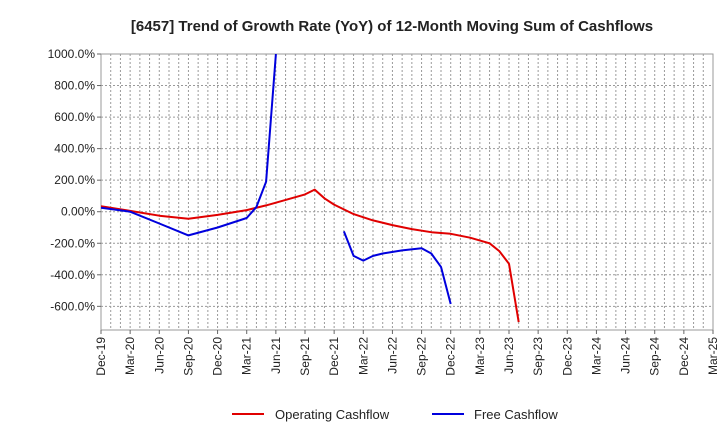 The image size is (720, 440). Describe the element at coordinates (188, 356) in the screenshot. I see `x-tick-label: Sep-20` at that location.